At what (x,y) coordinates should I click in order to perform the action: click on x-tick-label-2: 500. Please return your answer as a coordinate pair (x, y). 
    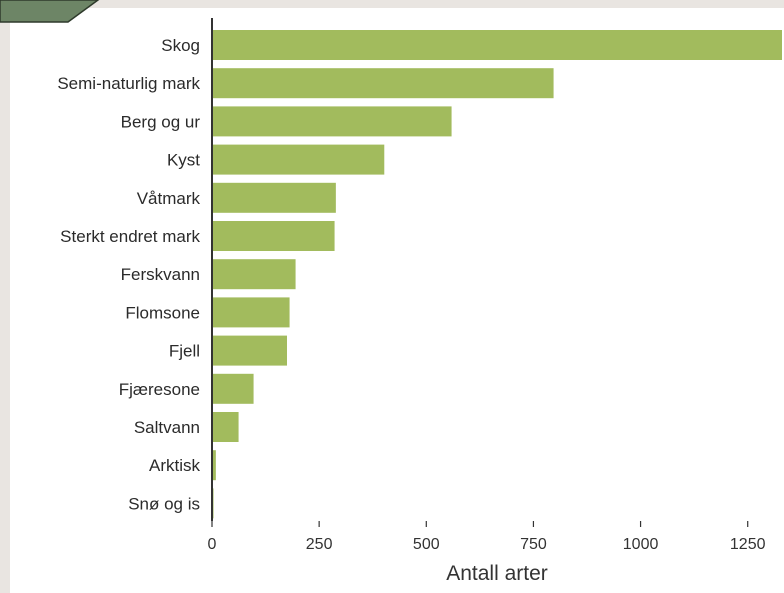
    Looking at the image, I should click on (426, 544).